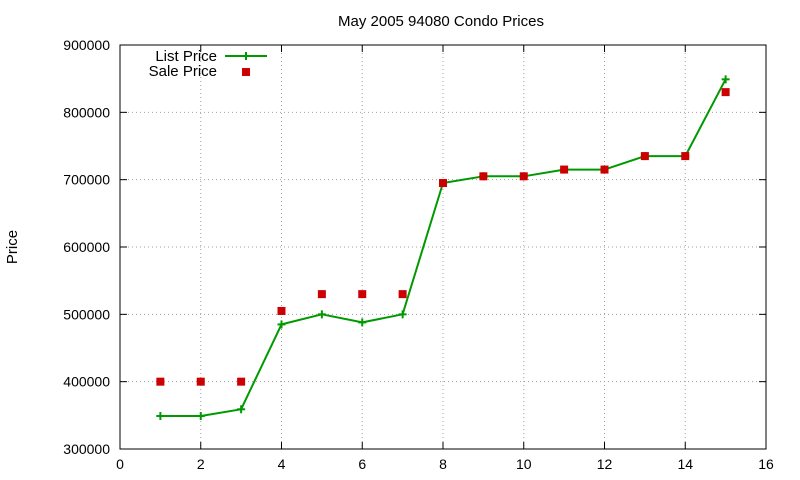 Image resolution: width=800 pixels, height=480 pixels. I want to click on y-tick-label: 900000, so click(86, 45).